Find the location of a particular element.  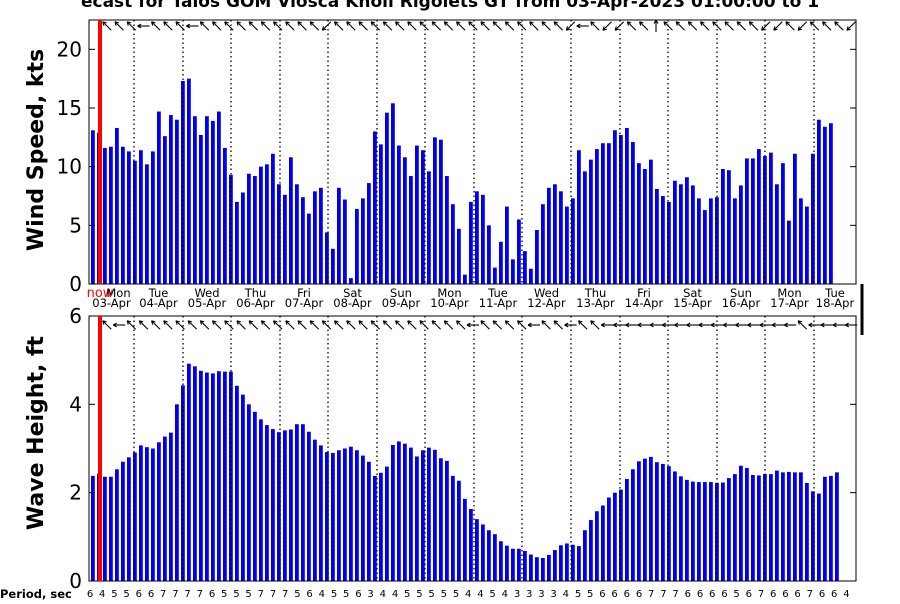

day-of-week-label: Sat is located at coordinates (352, 293).